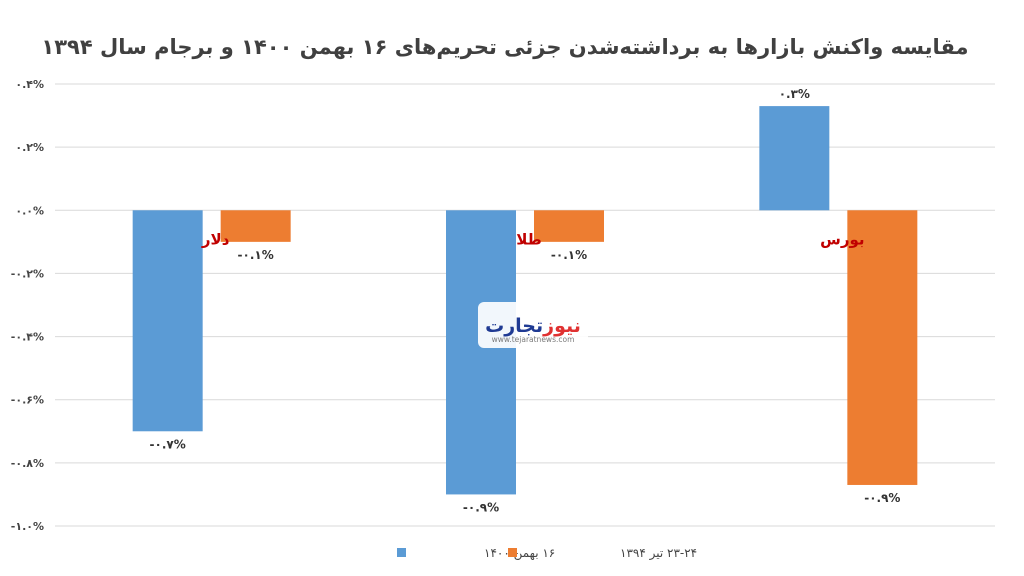 This screenshot has width=1024, height=576. Describe the element at coordinates (29, 84) in the screenshot. I see `y-tick-label: ۰.۴%` at that location.